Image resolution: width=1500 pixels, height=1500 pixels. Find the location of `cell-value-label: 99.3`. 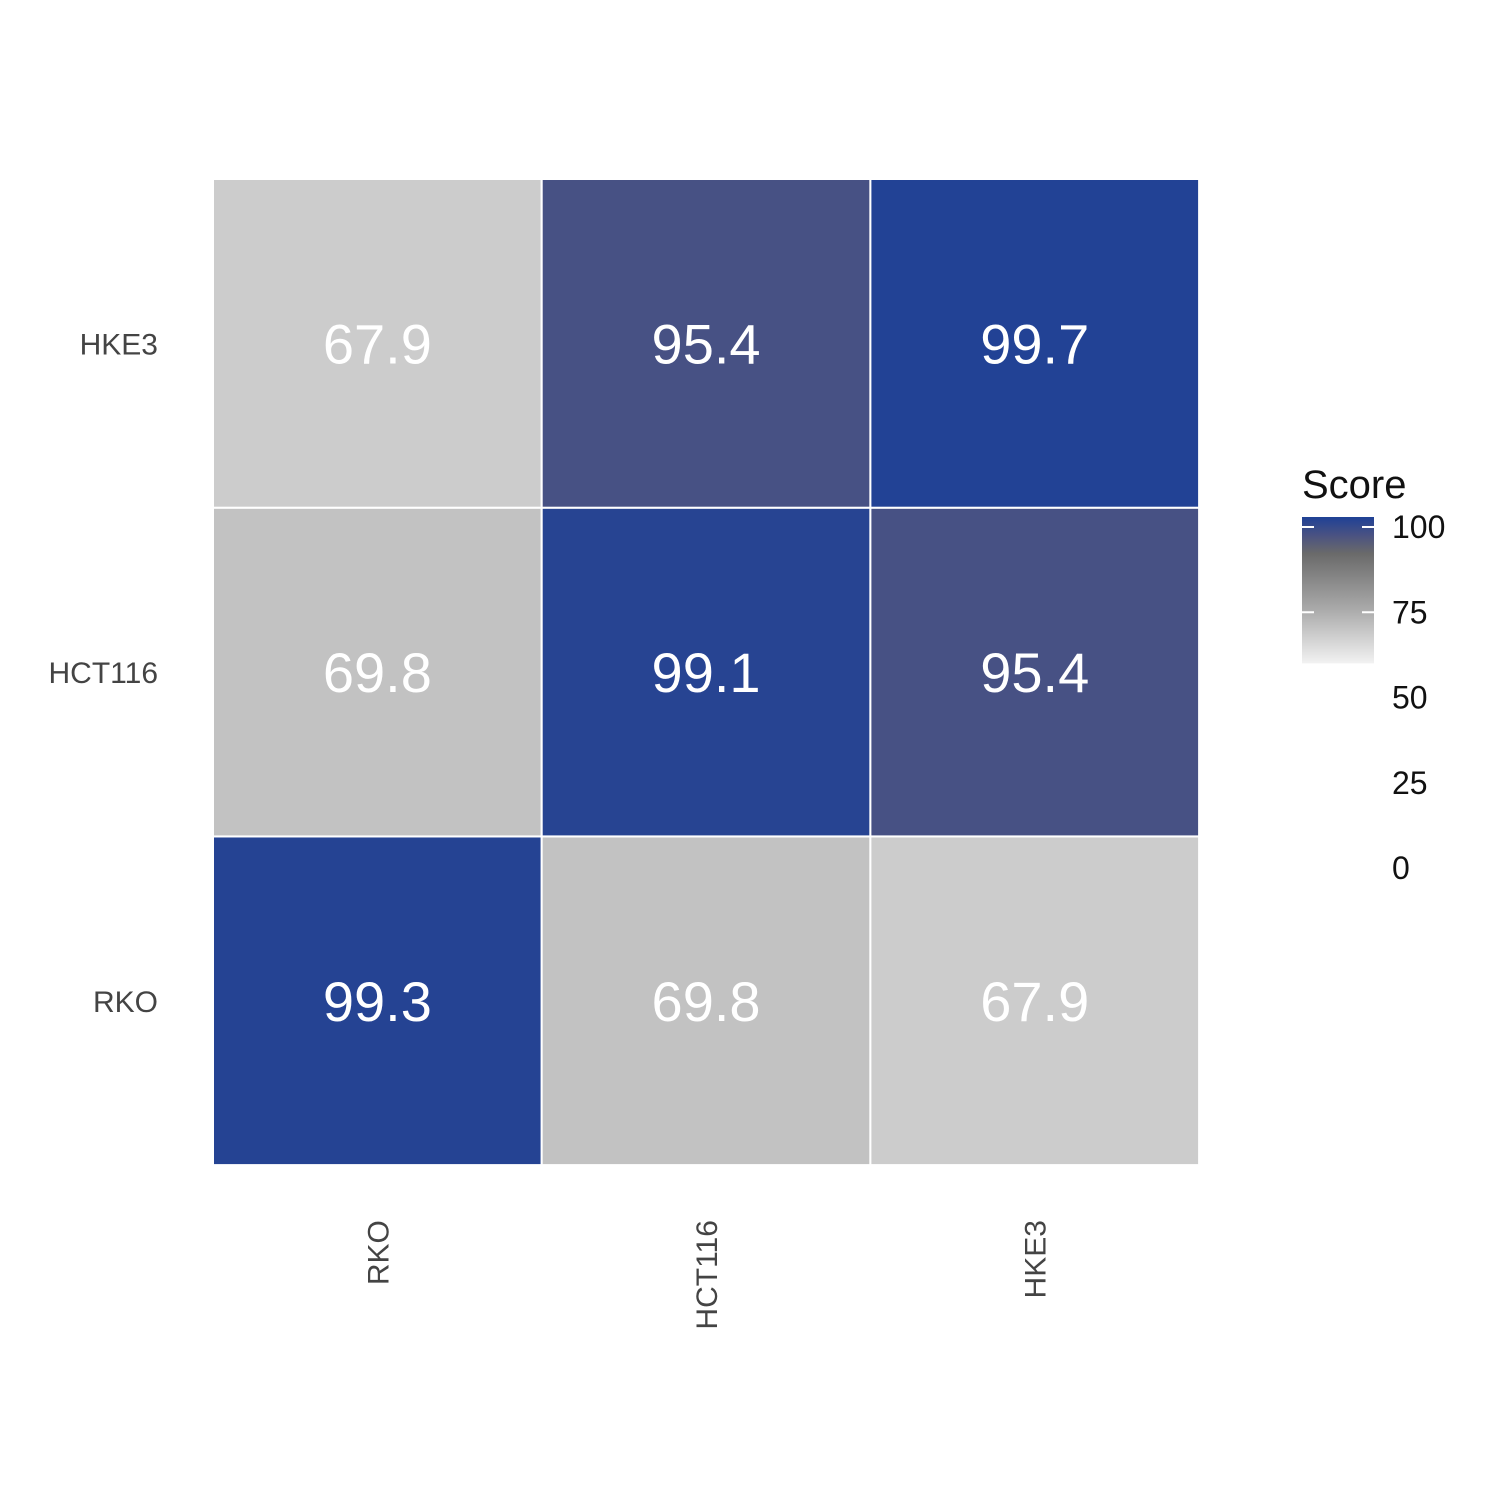

cell-value-label: 99.3 is located at coordinates (377, 1001).